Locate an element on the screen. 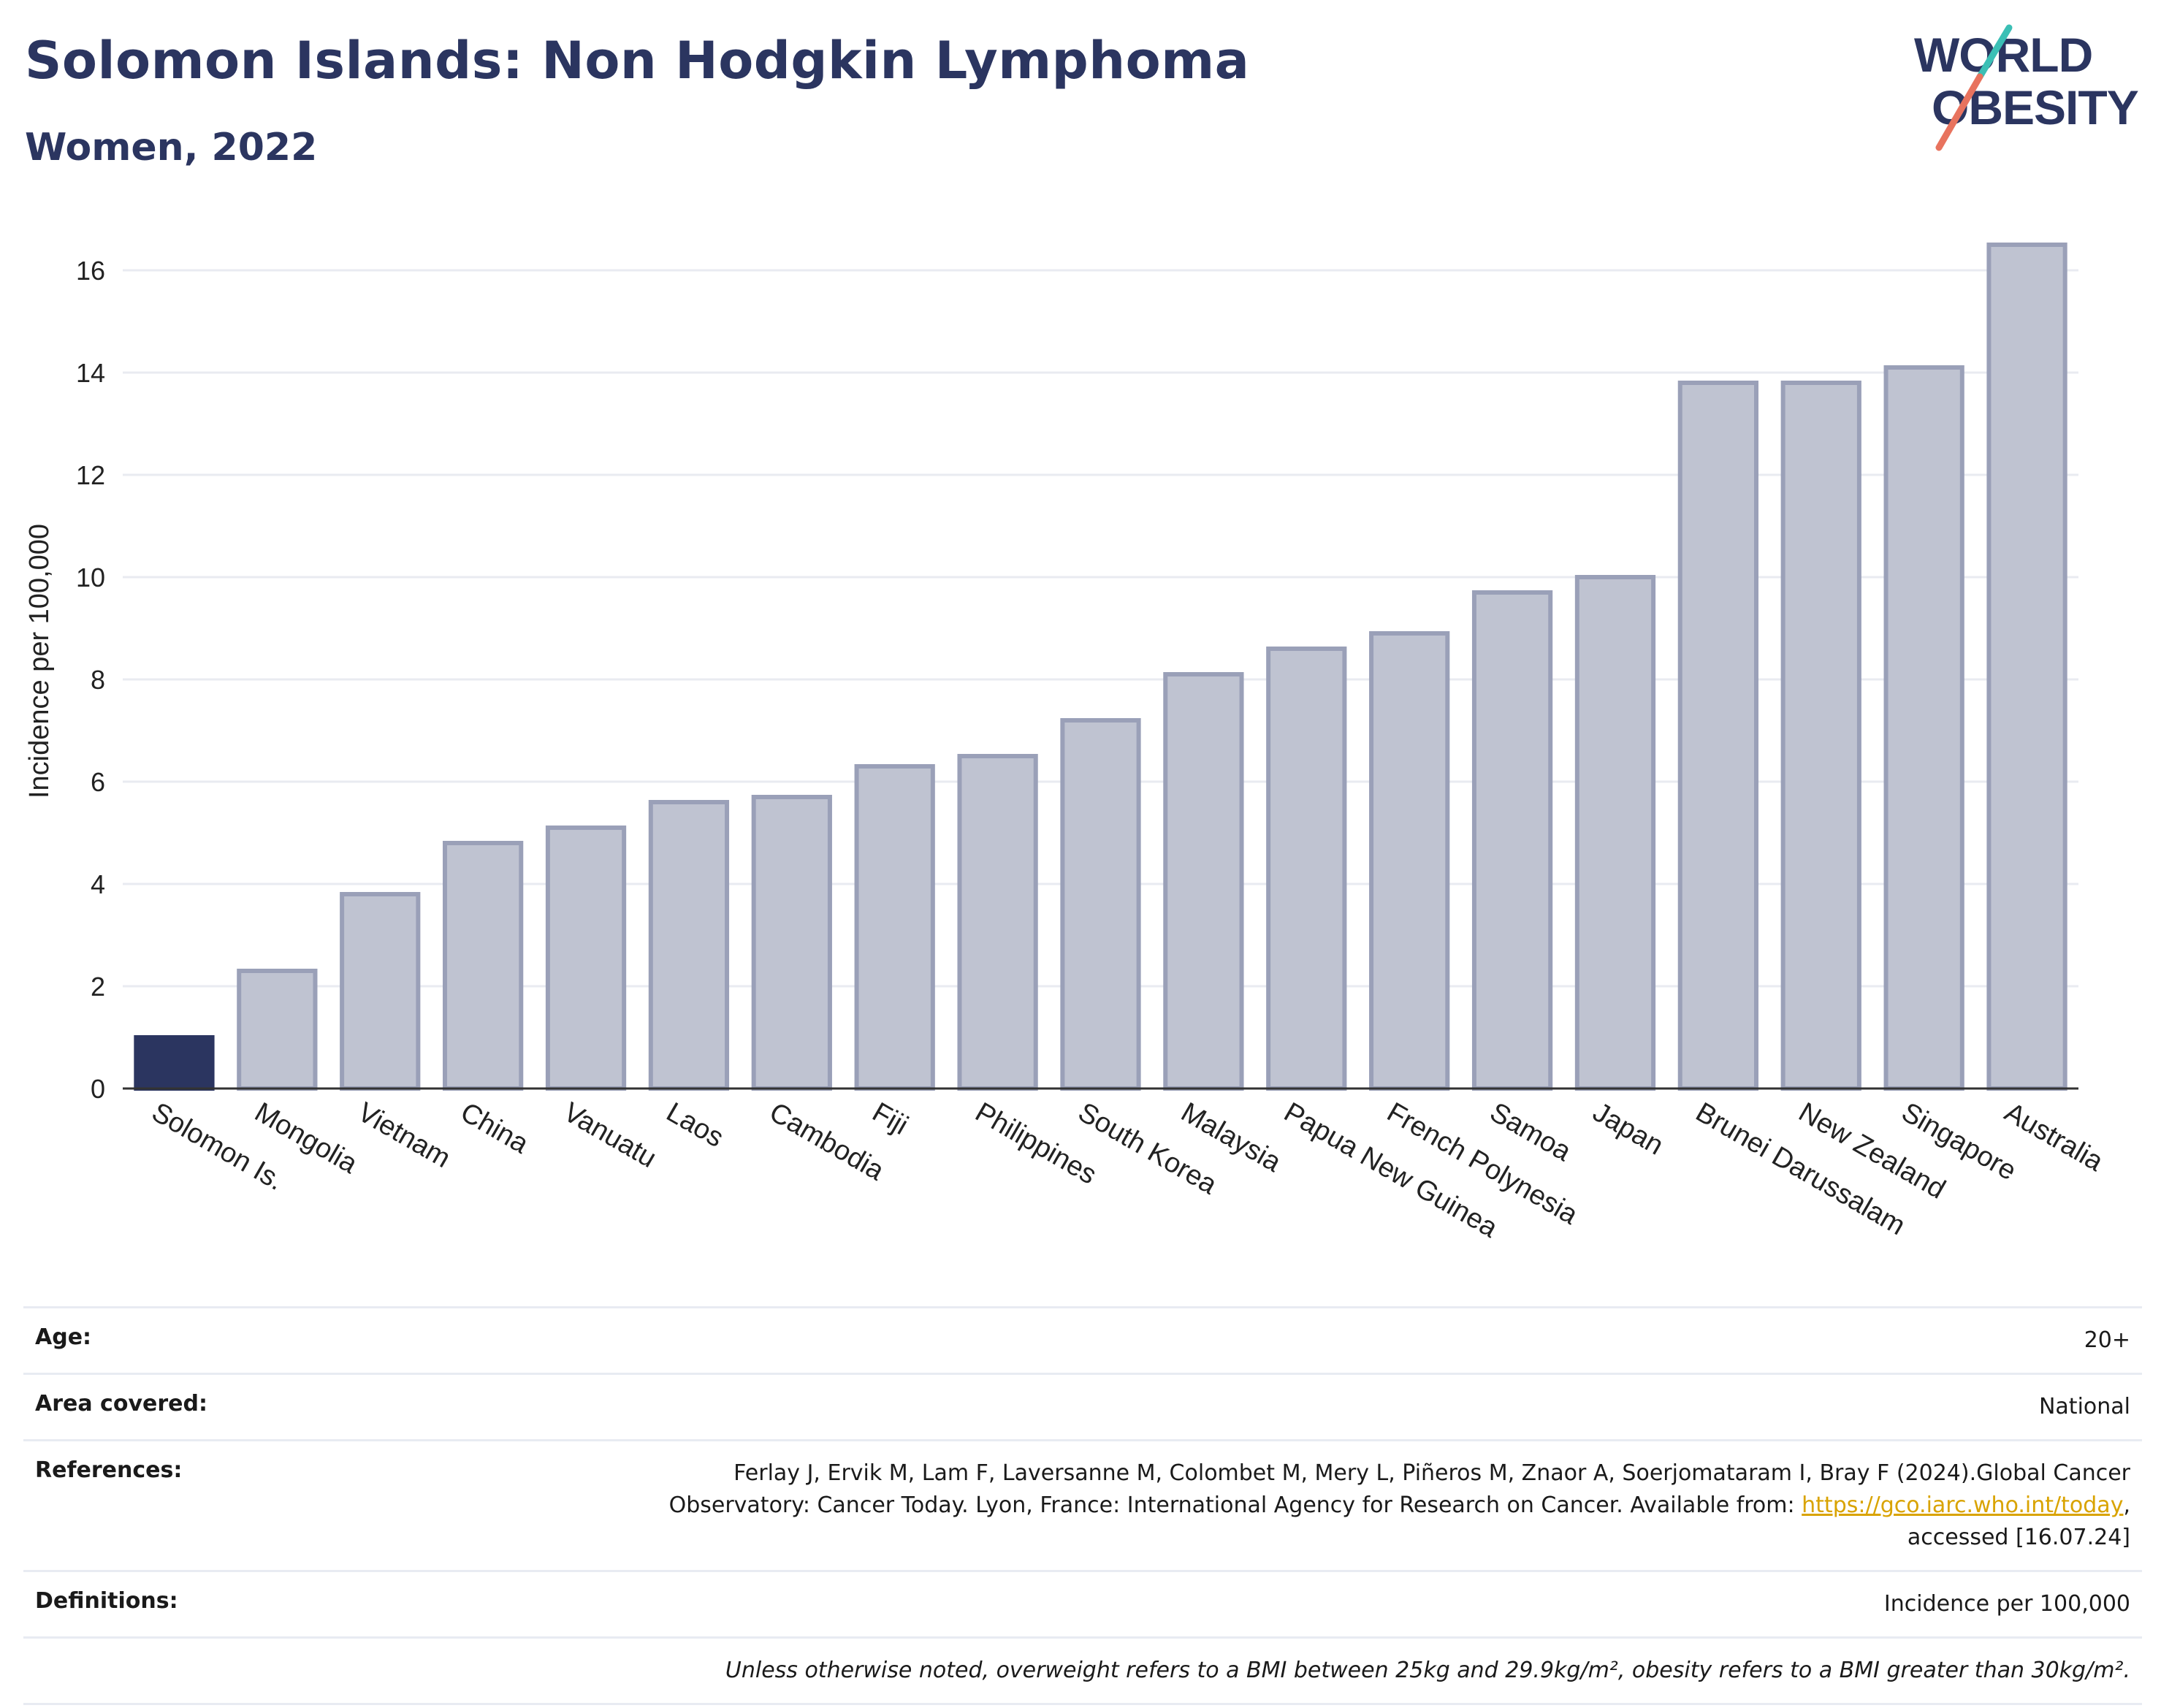 The height and width of the screenshot is (1708, 2161). y-tick-label: 12 is located at coordinates (91, 475).